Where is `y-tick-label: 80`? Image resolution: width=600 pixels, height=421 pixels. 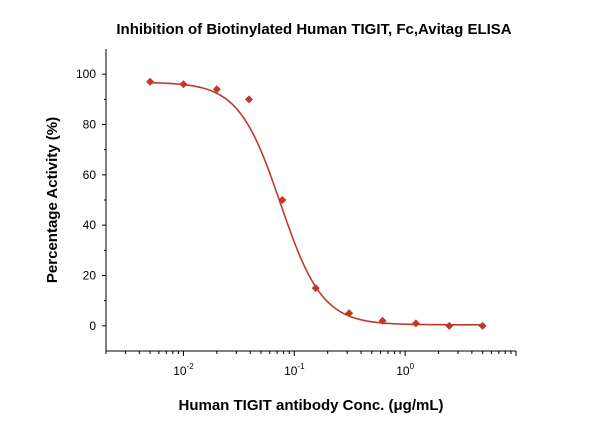 y-tick-label: 80 is located at coordinates (90, 125).